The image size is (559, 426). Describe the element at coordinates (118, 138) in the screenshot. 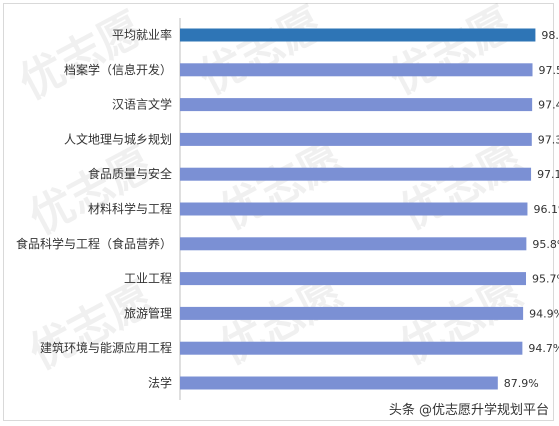

I see `category-label: 人文地理与城乡规划` at that location.